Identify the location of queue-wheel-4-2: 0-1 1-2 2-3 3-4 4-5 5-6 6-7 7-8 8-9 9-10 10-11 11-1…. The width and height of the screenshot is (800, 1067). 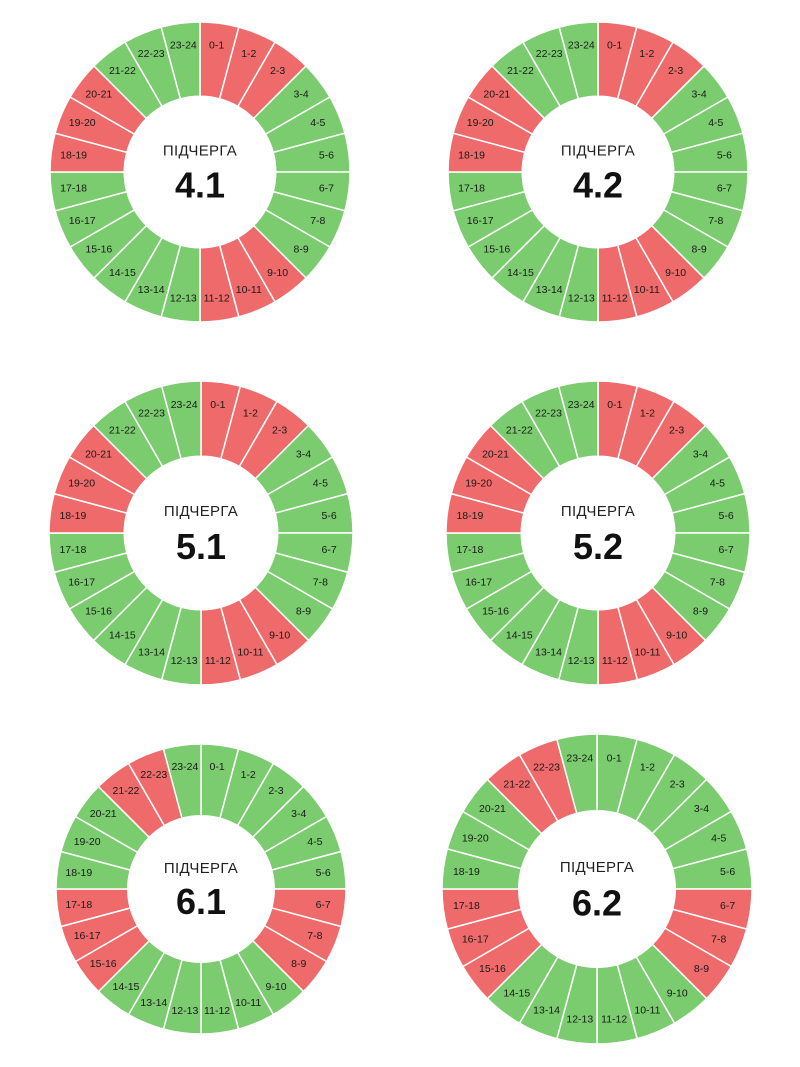
(598, 172).